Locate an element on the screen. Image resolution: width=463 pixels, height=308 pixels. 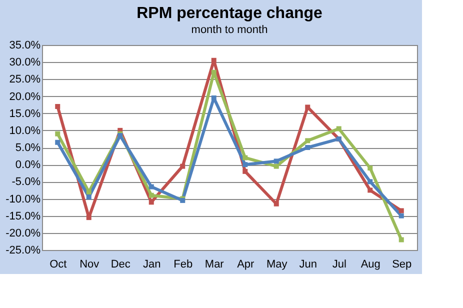
y-tick-label: -25.0% is located at coordinates (23, 250).